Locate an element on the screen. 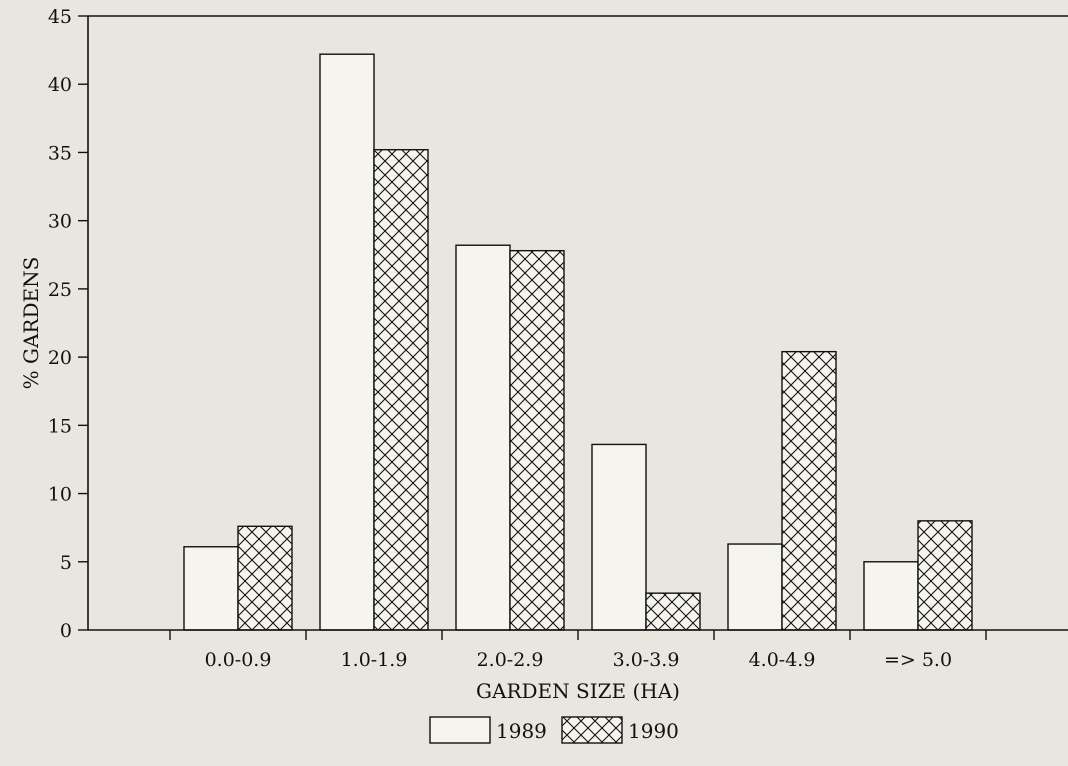 The width and height of the screenshot is (1068, 766). bar-1989-4.0-4.9 is located at coordinates (755, 587).